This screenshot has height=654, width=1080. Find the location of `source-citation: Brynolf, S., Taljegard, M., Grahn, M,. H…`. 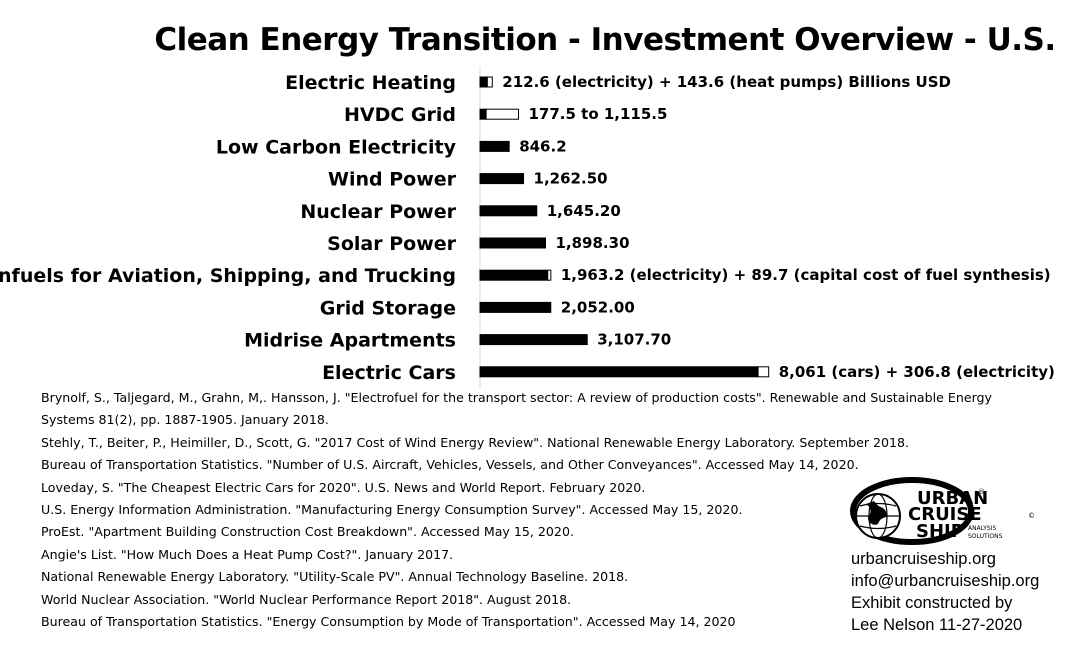

source-citation: Brynolf, S., Taljegard, M., Grahn, M,. H… is located at coordinates (516, 409).